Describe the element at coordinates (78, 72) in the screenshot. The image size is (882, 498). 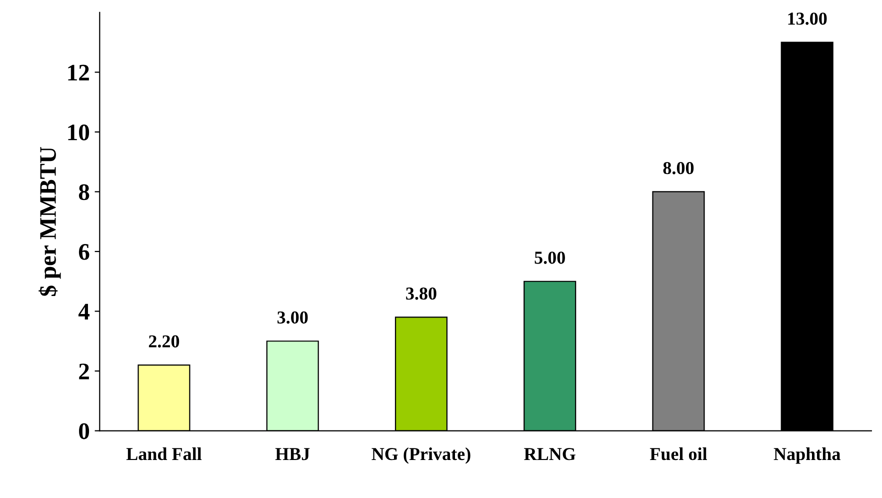
I see `y-tick-label: 12` at that location.